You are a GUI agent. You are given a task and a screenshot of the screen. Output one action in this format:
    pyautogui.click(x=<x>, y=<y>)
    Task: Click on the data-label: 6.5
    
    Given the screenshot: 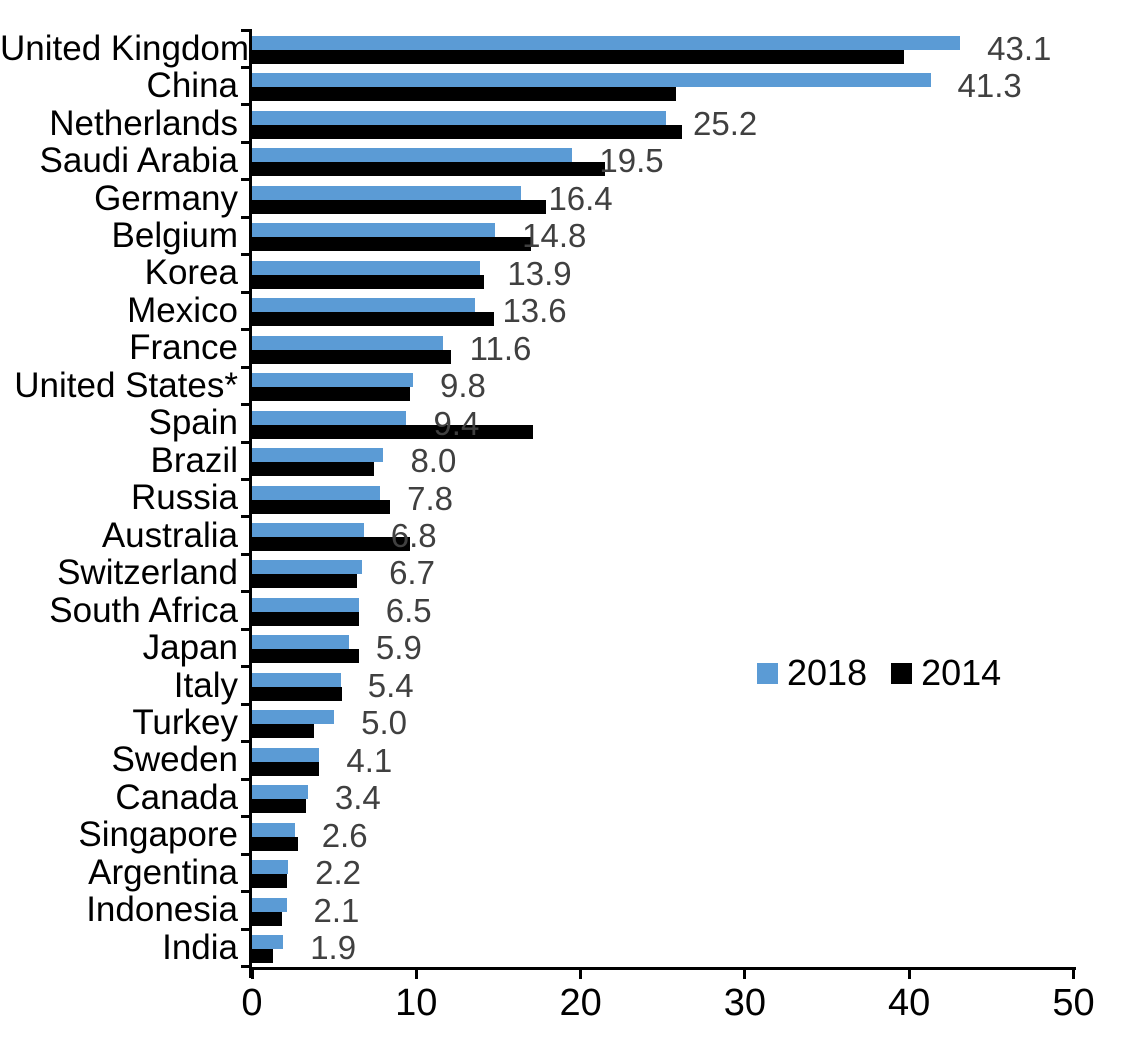 What is the action you would take?
    pyautogui.click(x=408, y=610)
    